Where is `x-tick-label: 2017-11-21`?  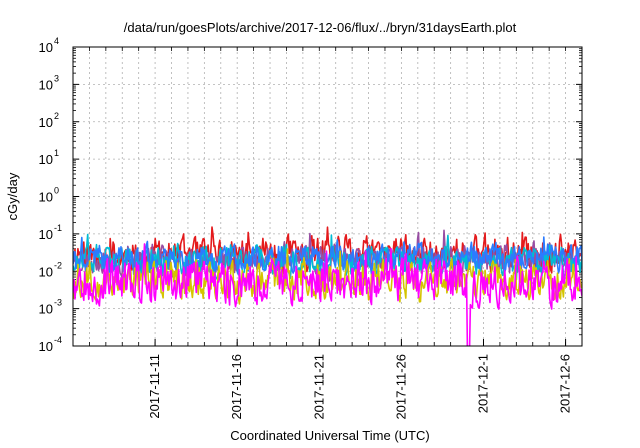
x-tick-label: 2017-11-21 is located at coordinates (318, 387).